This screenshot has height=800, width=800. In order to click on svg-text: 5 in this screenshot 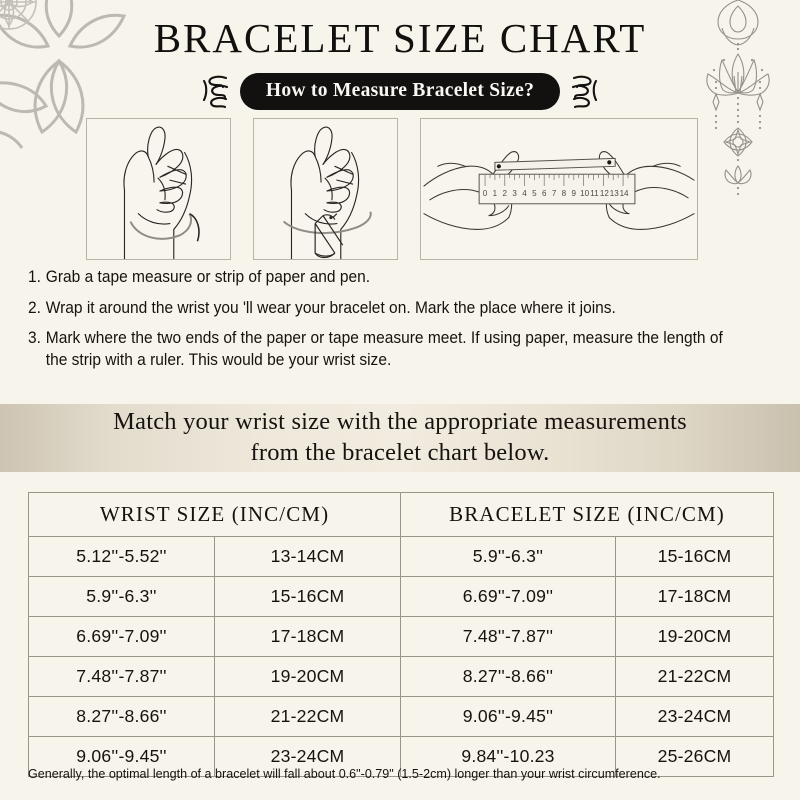, I will do `click(534, 193)`.